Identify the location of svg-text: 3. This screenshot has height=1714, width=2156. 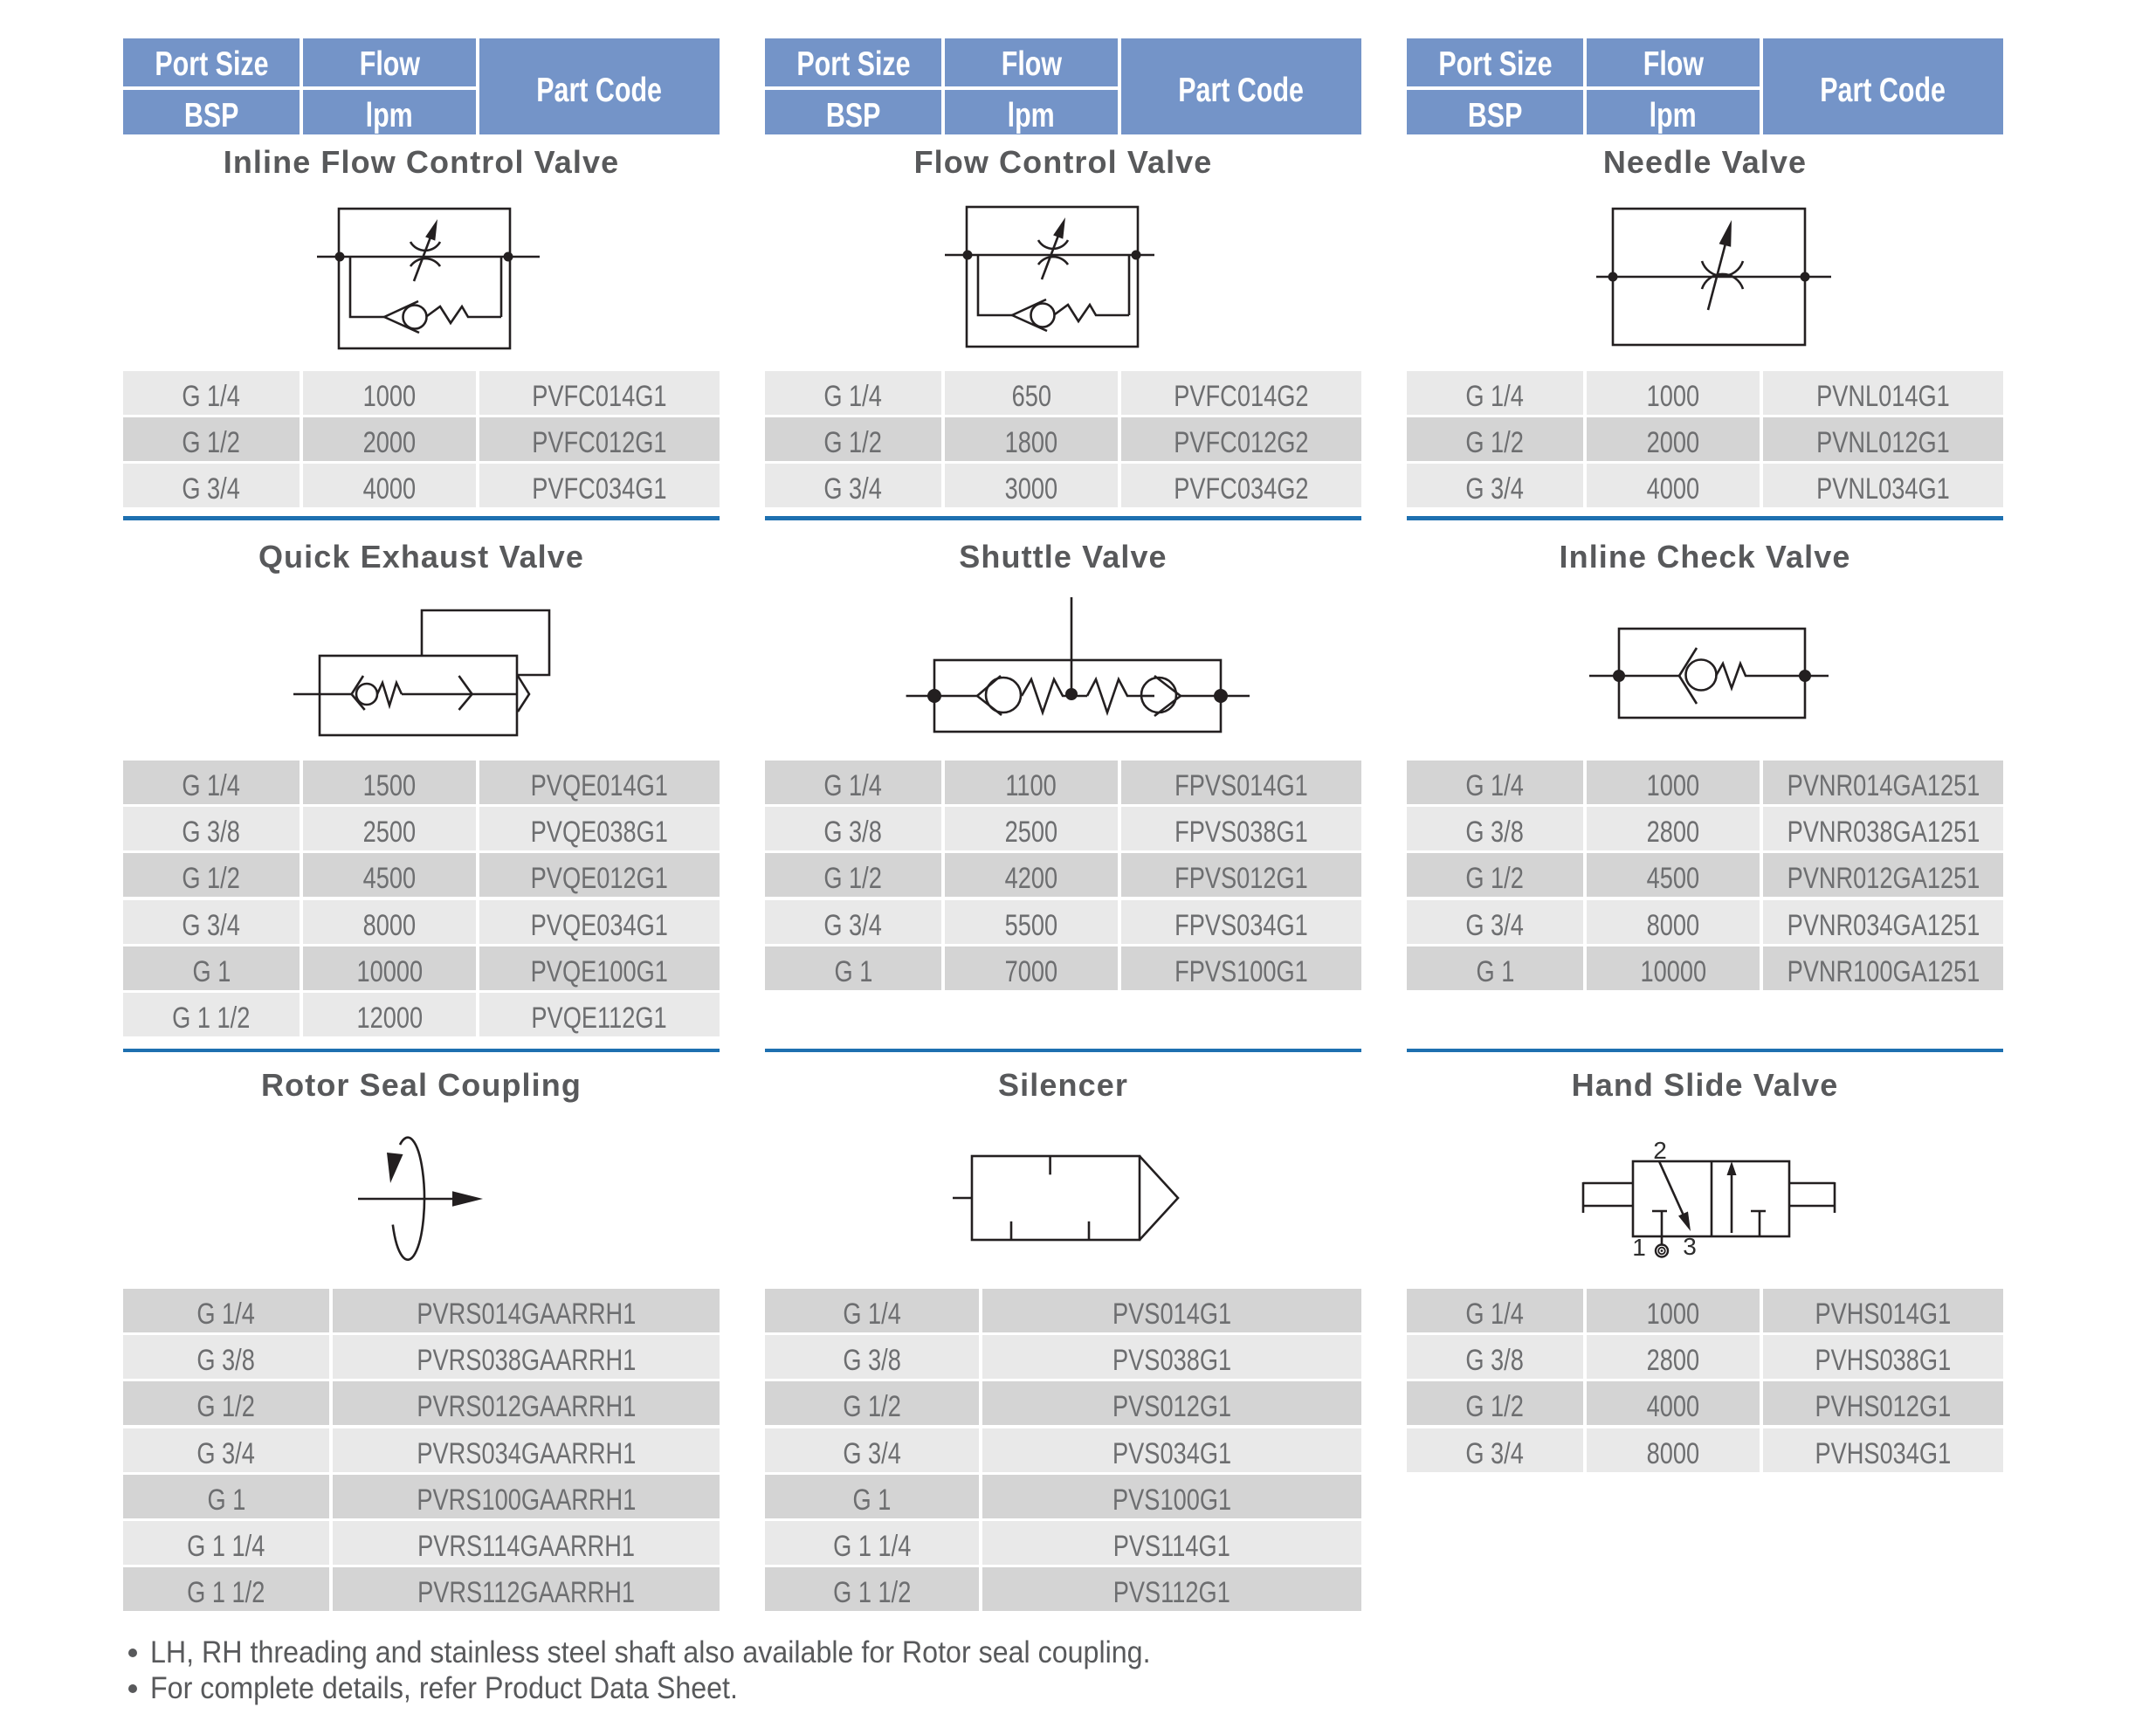
(1690, 1246).